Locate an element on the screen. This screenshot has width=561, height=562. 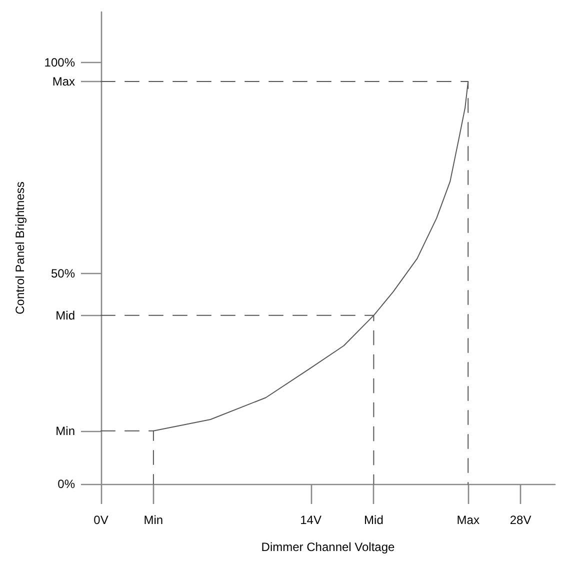
x-tick-label: 28V is located at coordinates (521, 520).